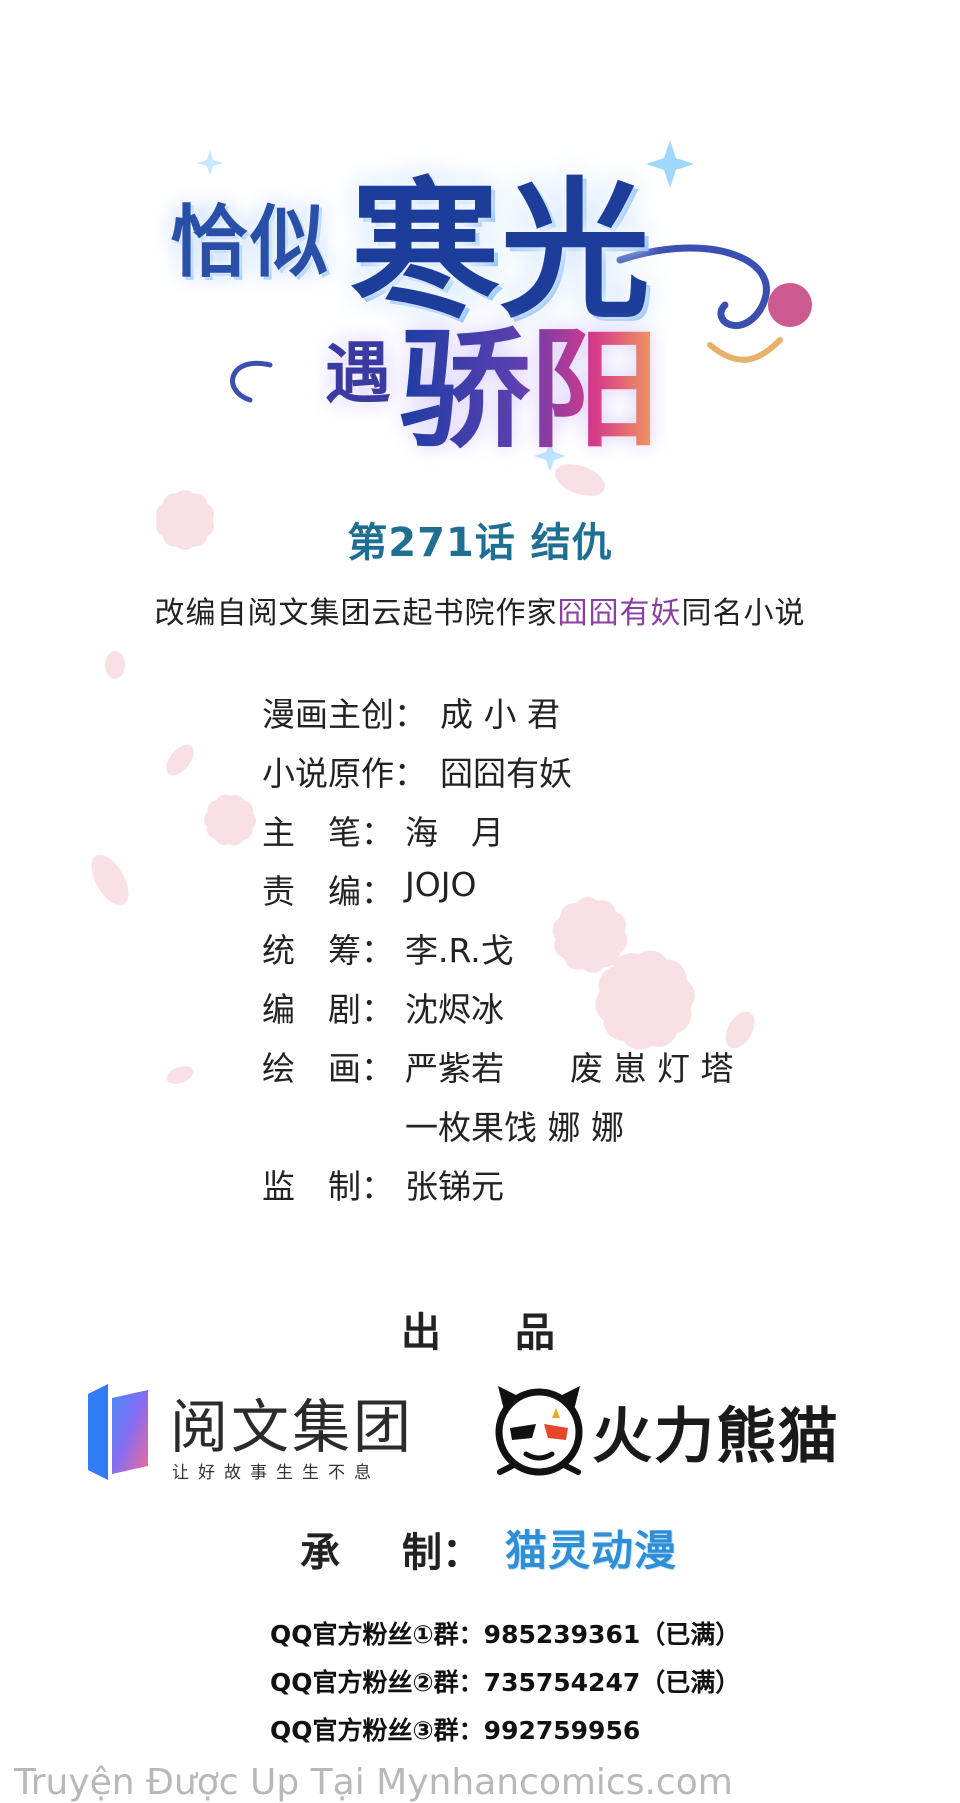 This screenshot has width=960, height=1803. What do you see at coordinates (442, 1553) in the screenshot?
I see `made-by-char-2: 制：` at bounding box center [442, 1553].